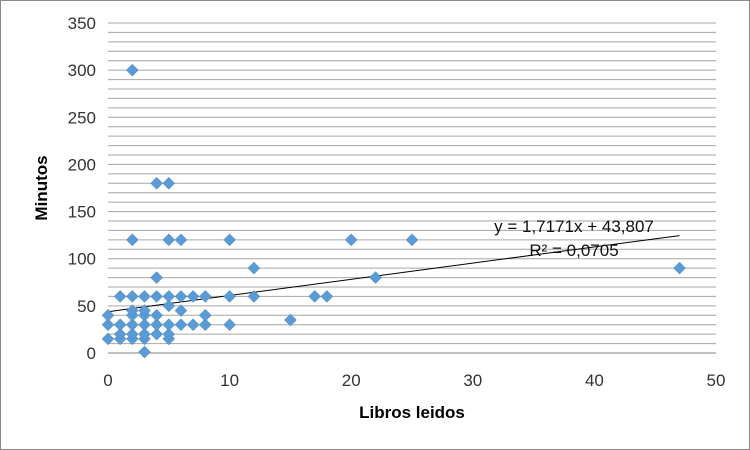  I want to click on x-tick-label: 40, so click(594, 380).